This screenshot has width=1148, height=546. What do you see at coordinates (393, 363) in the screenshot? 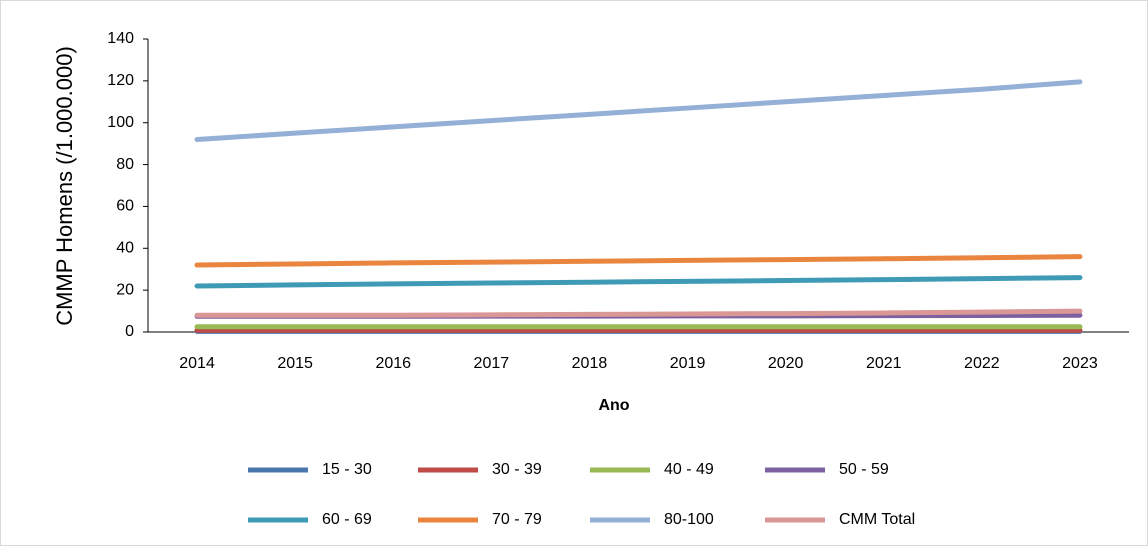
I see `x-tick-label: 2016` at bounding box center [393, 363].